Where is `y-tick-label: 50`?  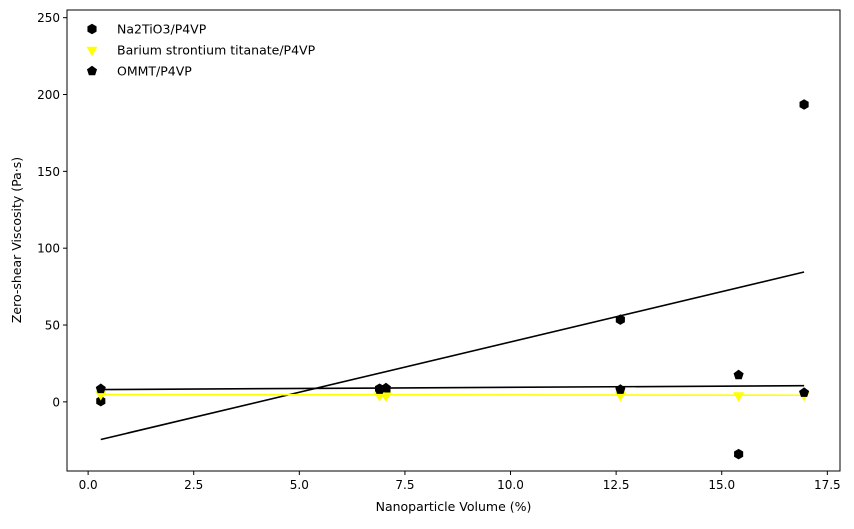
y-tick-label: 50 is located at coordinates (52, 326).